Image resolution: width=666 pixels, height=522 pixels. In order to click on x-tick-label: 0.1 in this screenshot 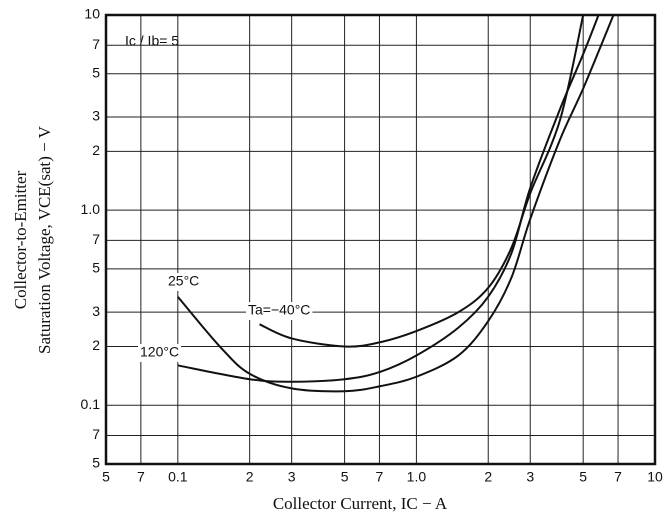, I will do `click(178, 477)`.